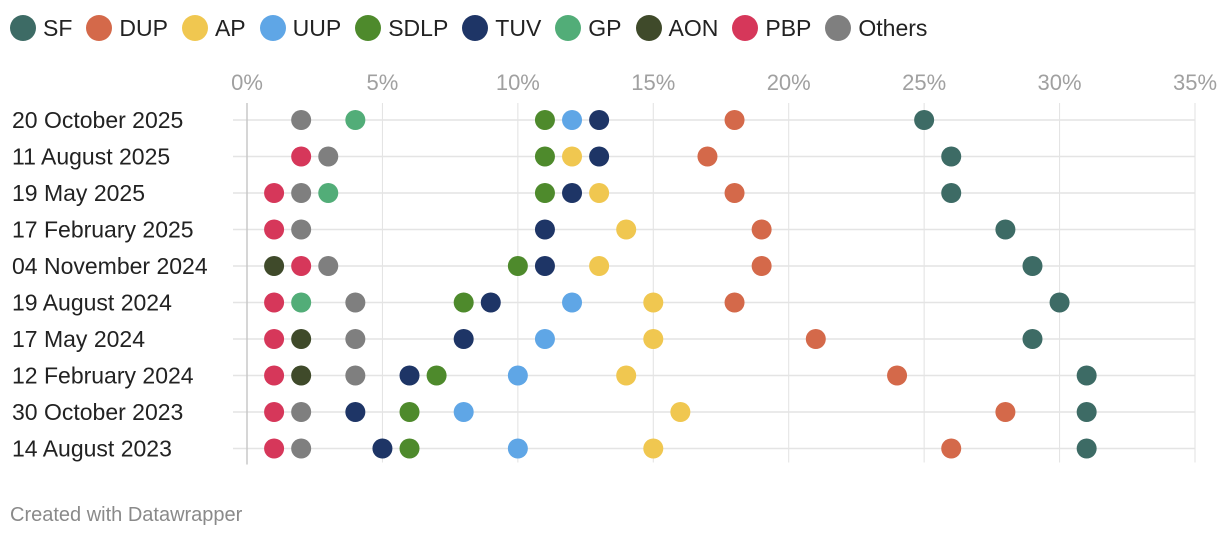 The width and height of the screenshot is (1220, 542). What do you see at coordinates (605, 27) in the screenshot?
I see `legend-label: GP` at bounding box center [605, 27].